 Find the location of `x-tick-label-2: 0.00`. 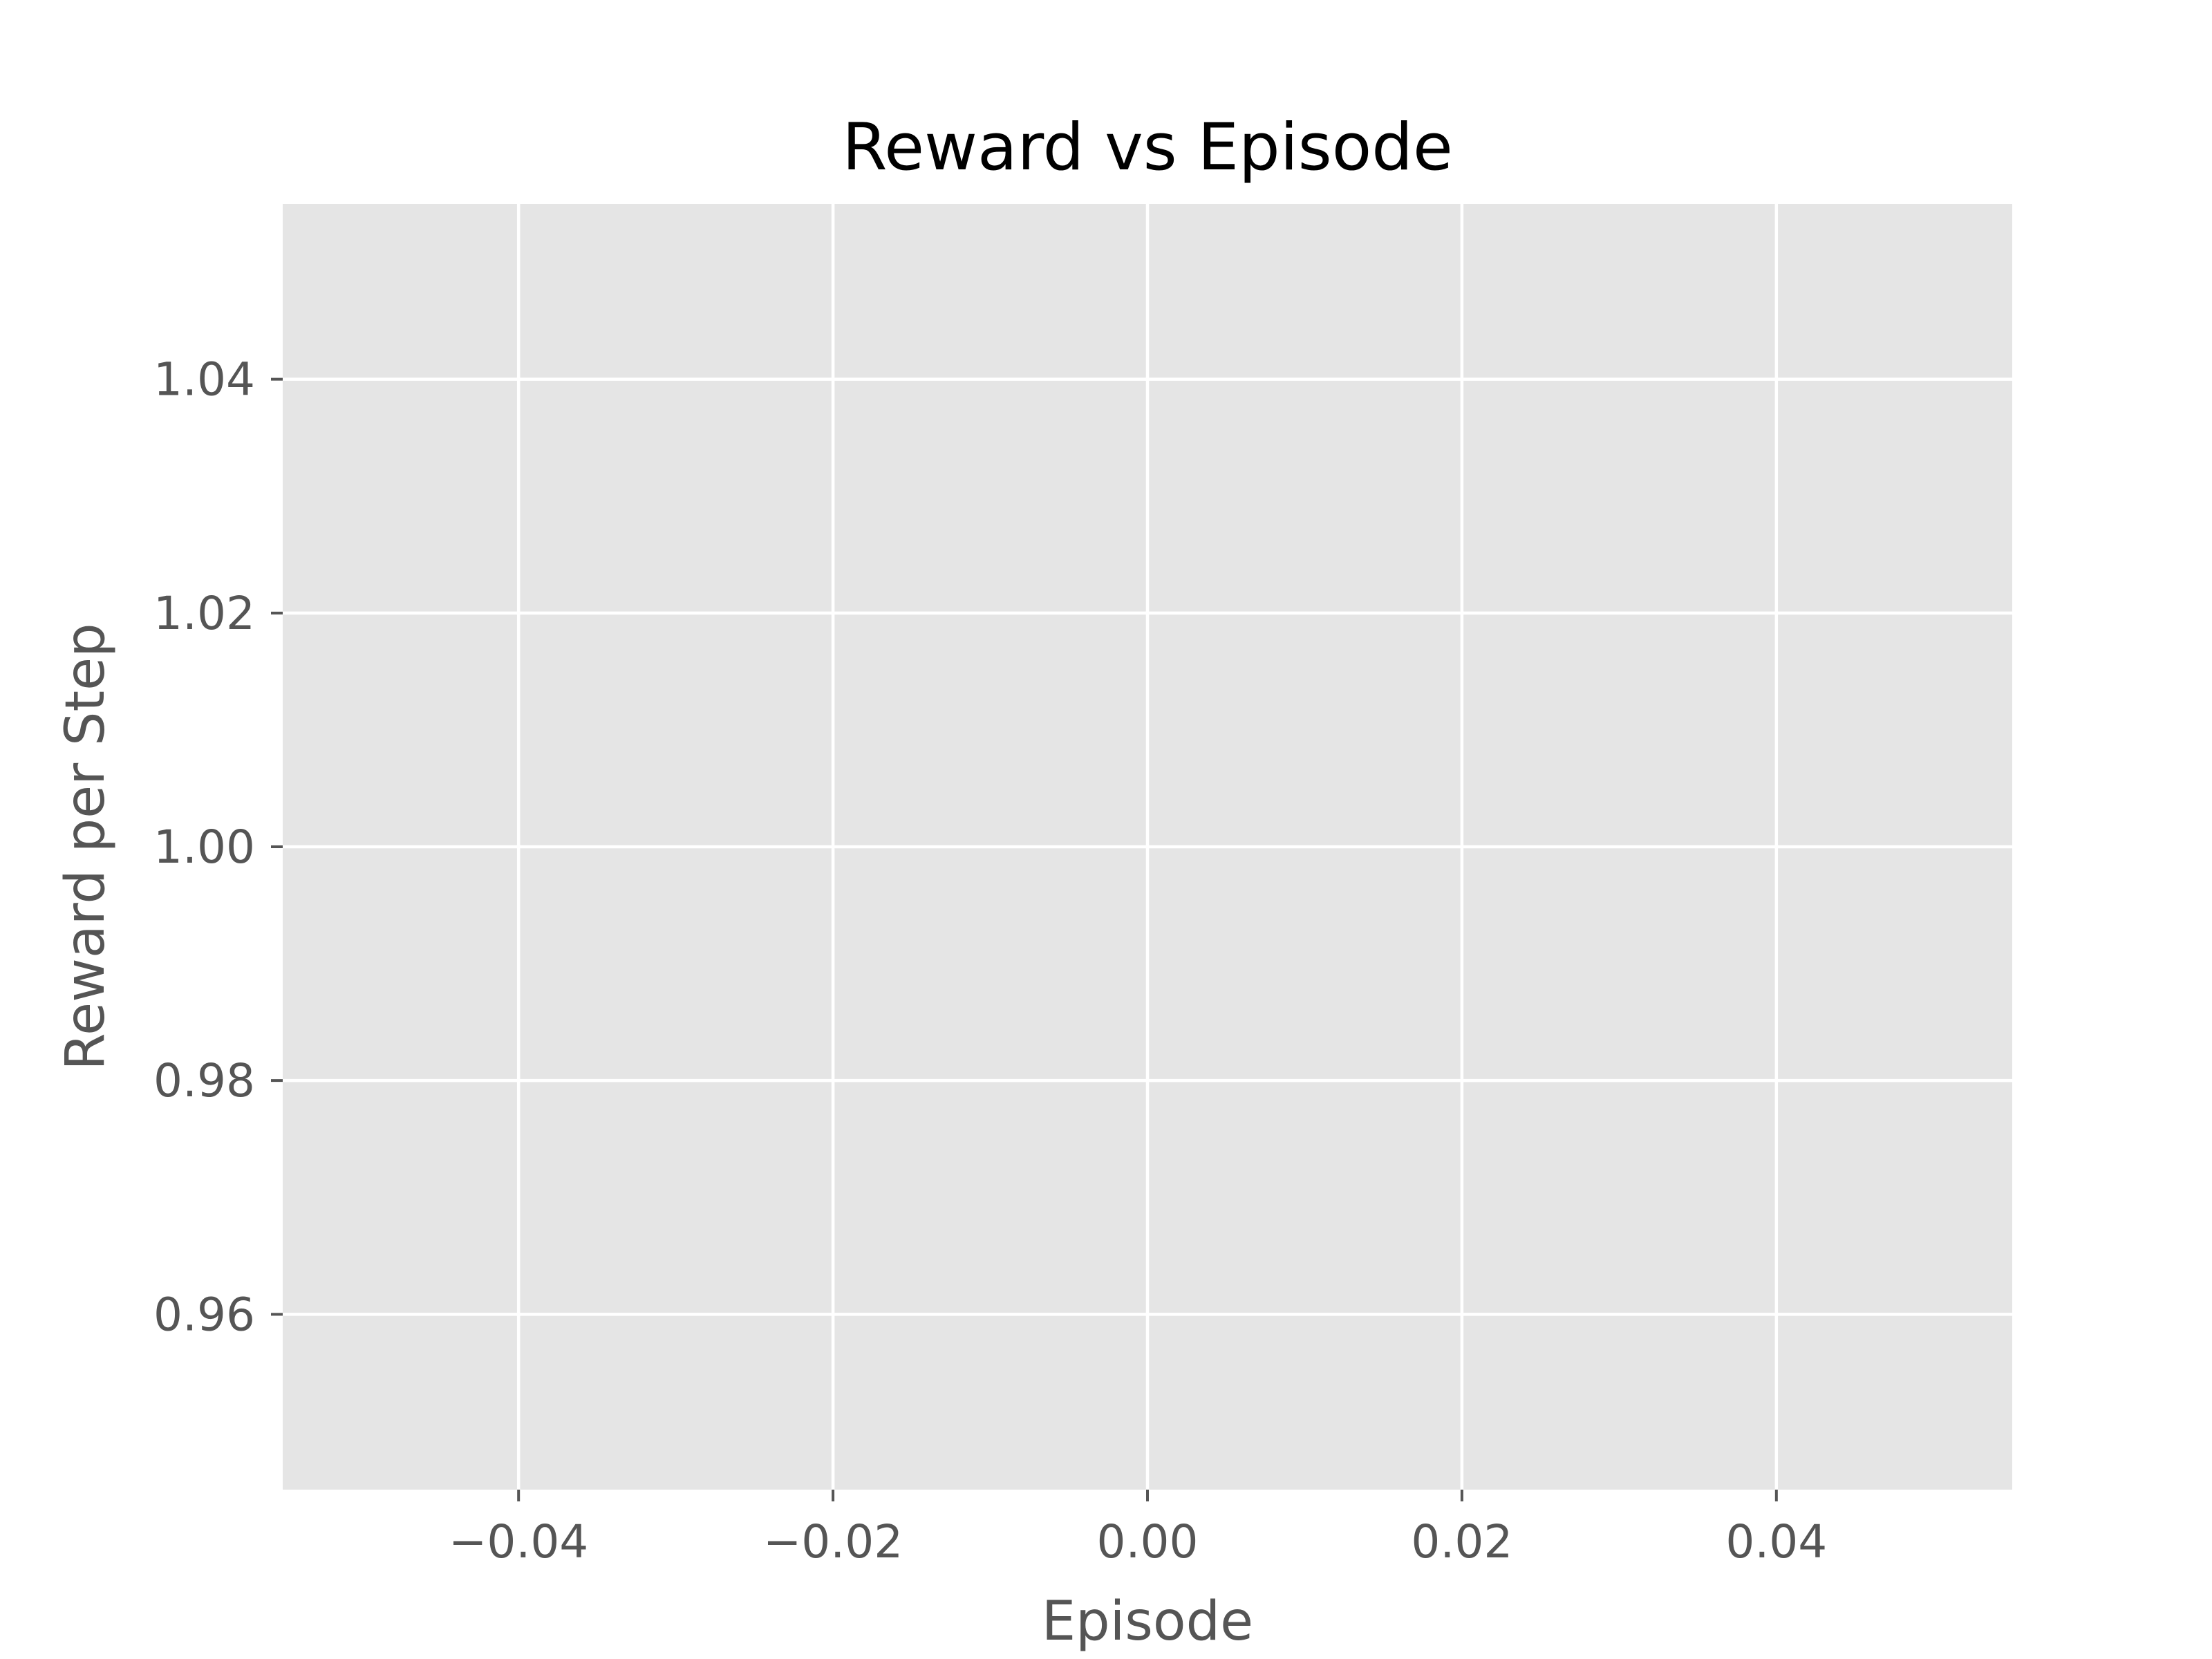

x-tick-label-2: 0.00 is located at coordinates (1148, 1541).